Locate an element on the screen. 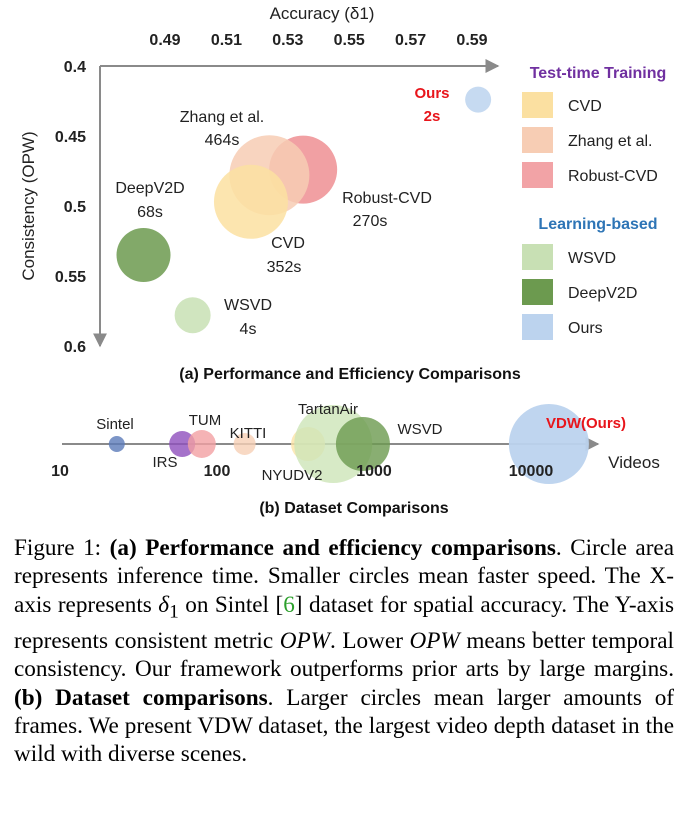  bubble-ours is located at coordinates (478, 99).